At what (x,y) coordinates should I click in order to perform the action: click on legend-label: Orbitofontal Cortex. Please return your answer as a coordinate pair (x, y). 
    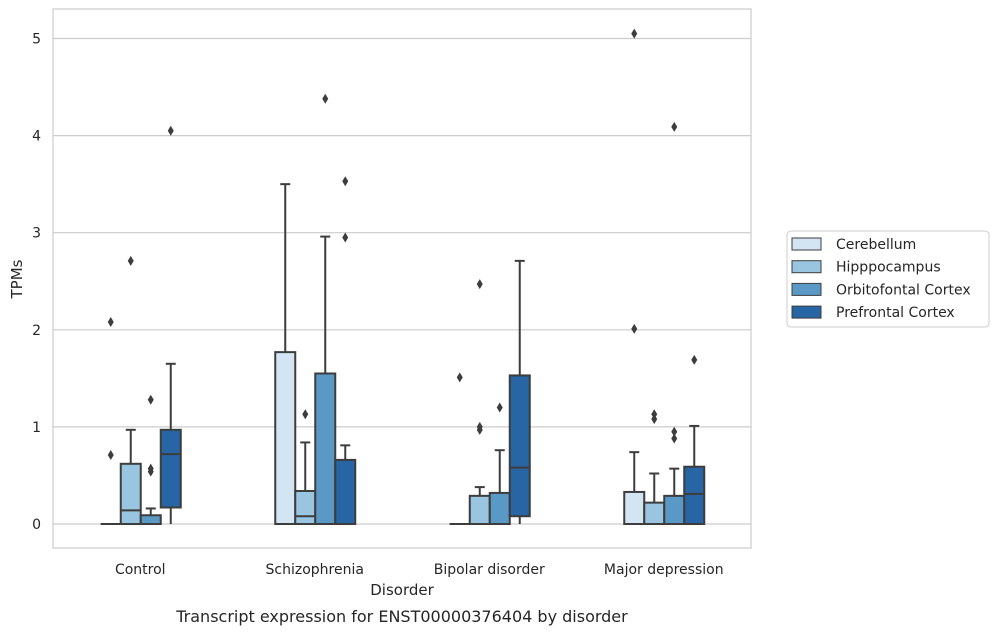
    Looking at the image, I should click on (903, 290).